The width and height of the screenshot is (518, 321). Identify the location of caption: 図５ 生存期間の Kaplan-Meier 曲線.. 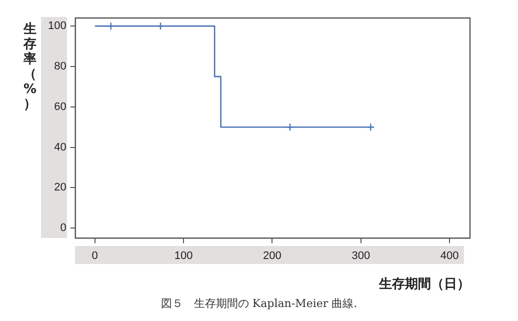
(259, 303).